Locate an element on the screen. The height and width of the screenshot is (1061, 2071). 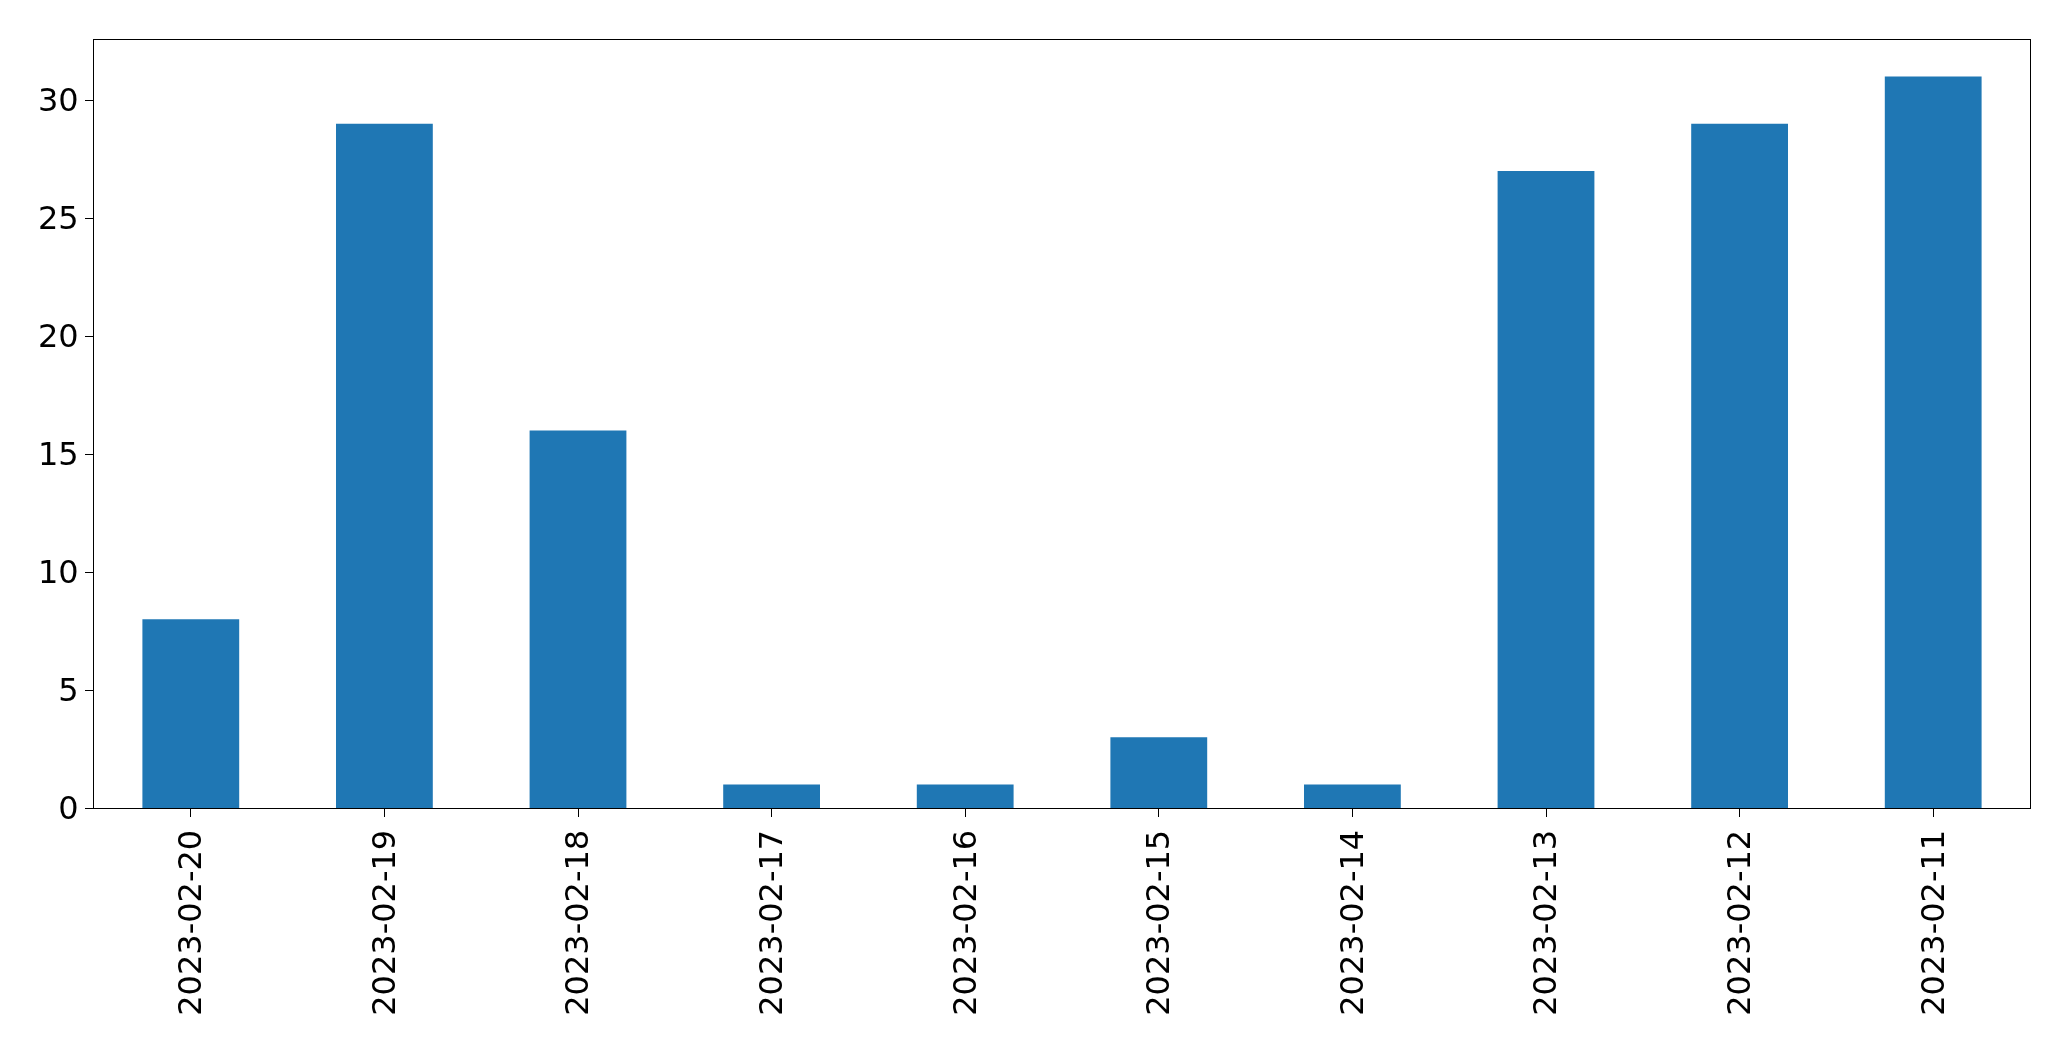
y-tick-label: 30 is located at coordinates (58, 100).